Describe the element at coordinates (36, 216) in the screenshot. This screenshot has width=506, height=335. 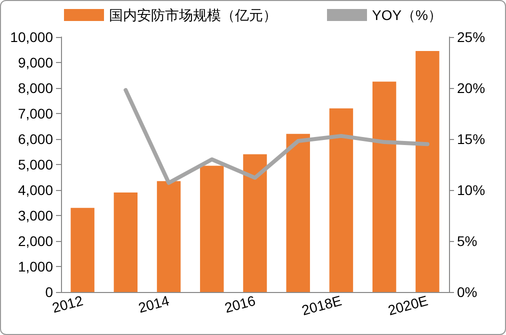
I see `y-tick-label: 3,000` at that location.